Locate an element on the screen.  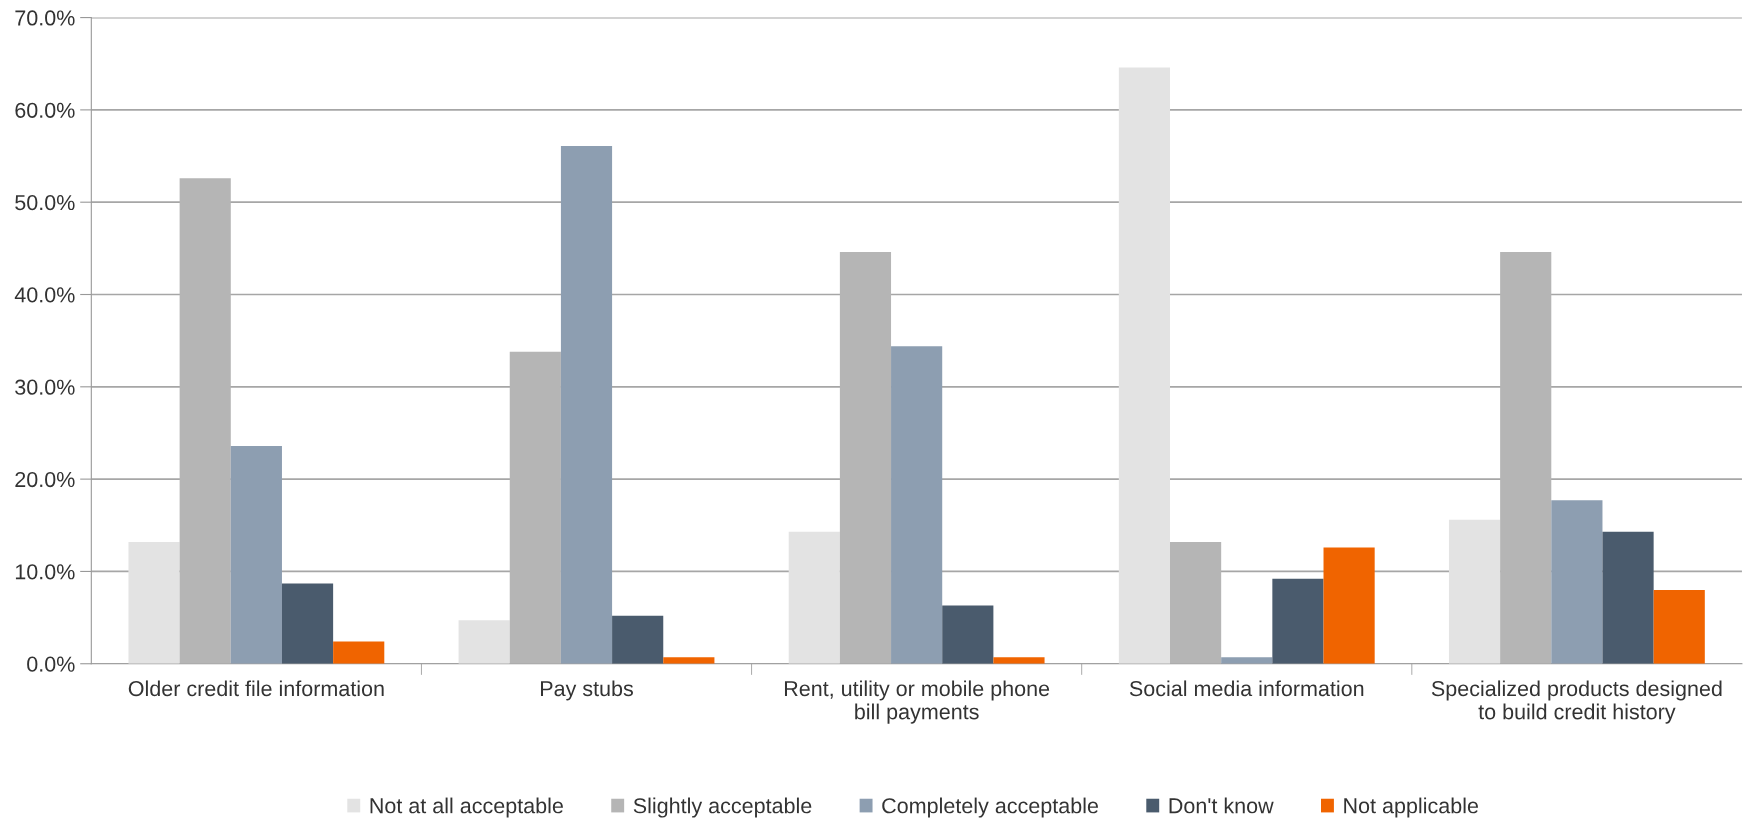
x-tick-label: Social media information is located at coordinates (1246, 688).